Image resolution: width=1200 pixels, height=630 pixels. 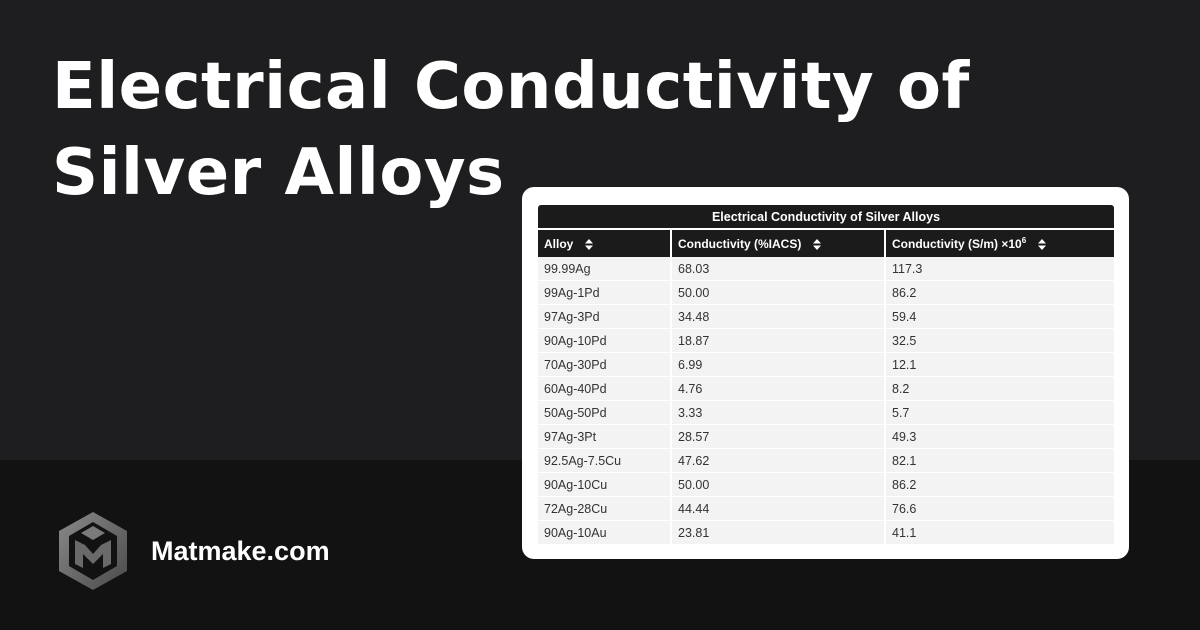 I want to click on cell-alloy: 50Ag-50Pd, so click(x=605, y=413).